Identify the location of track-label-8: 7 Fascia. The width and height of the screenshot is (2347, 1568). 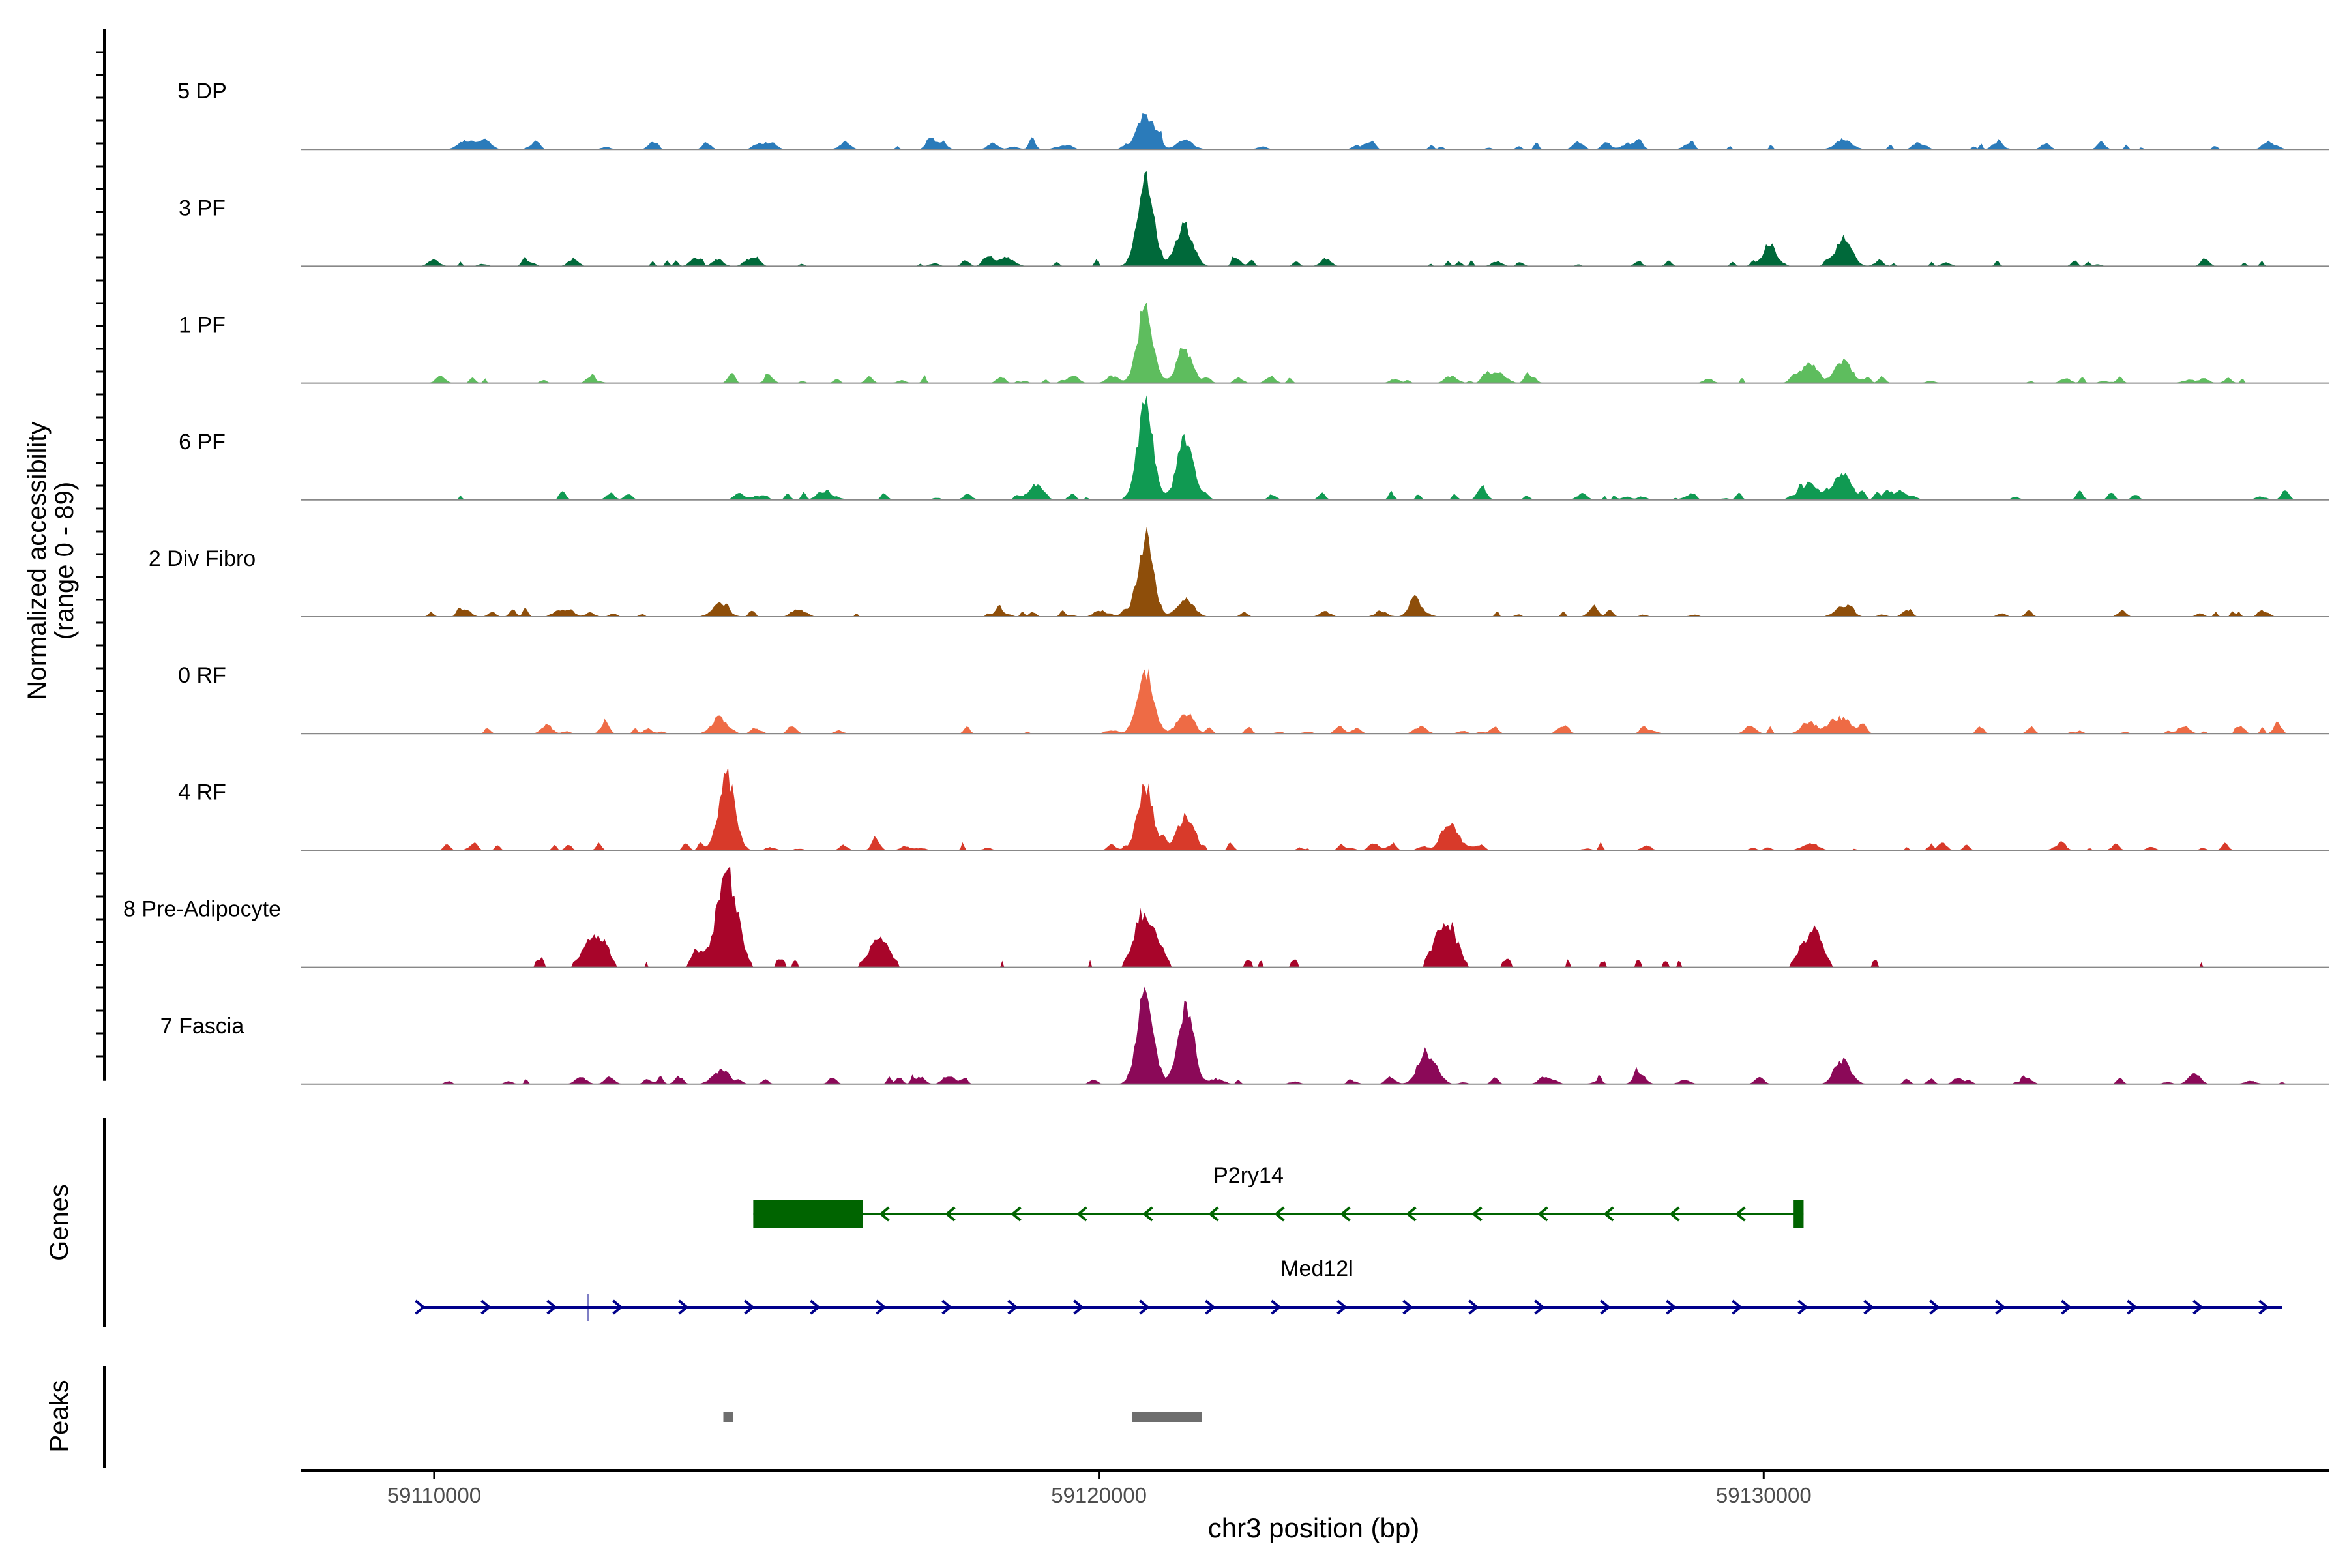
(202, 1027).